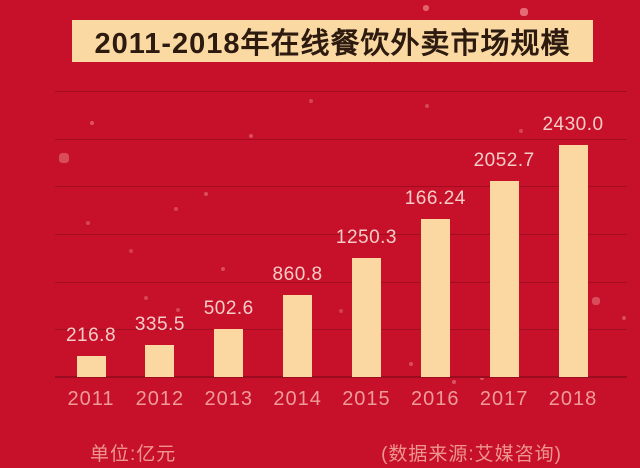  What do you see at coordinates (133, 454) in the screenshot?
I see `unit-label: 单位:亿元` at bounding box center [133, 454].